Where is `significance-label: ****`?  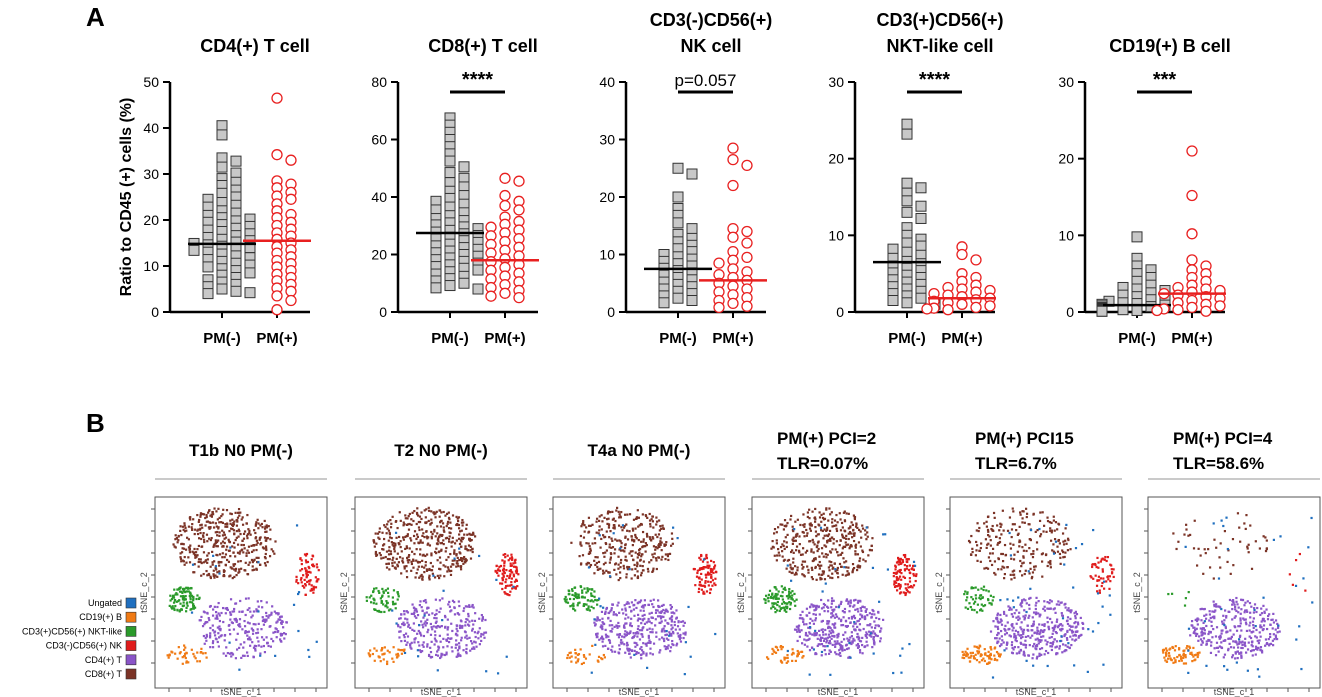 significance-label: **** is located at coordinates (477, 80).